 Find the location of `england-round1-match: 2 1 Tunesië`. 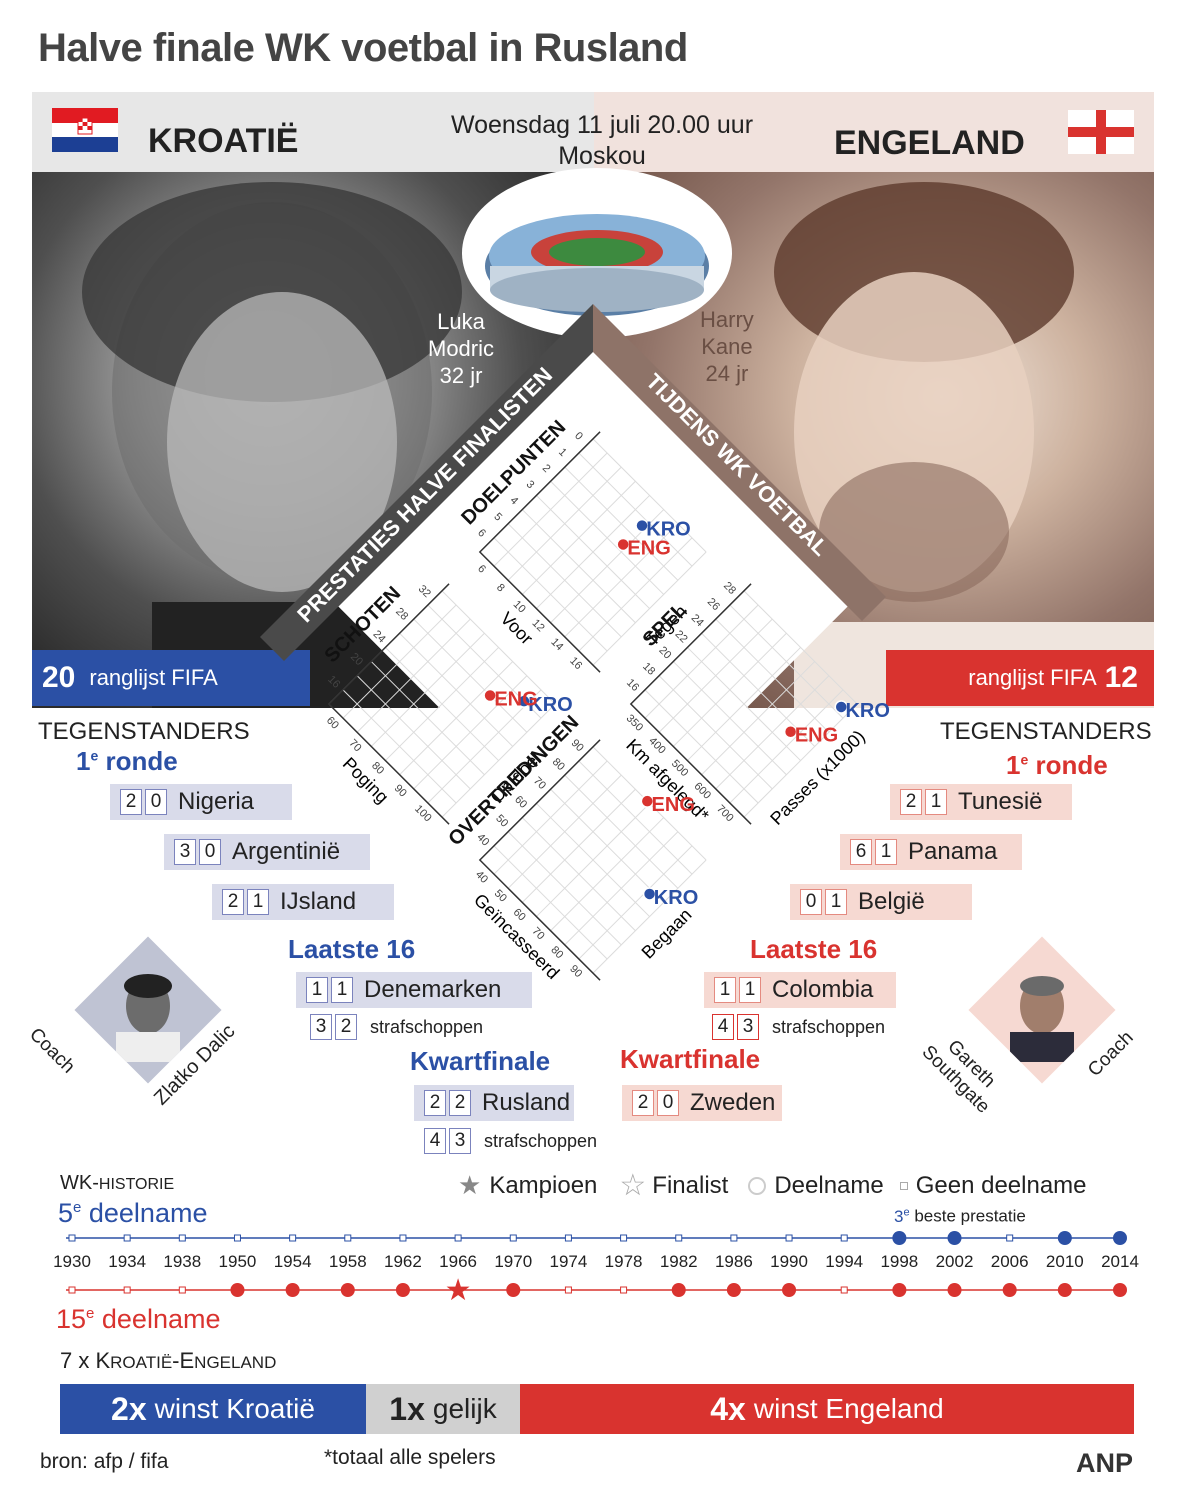

england-round1-match: 2 1 Tunesië is located at coordinates (981, 802).